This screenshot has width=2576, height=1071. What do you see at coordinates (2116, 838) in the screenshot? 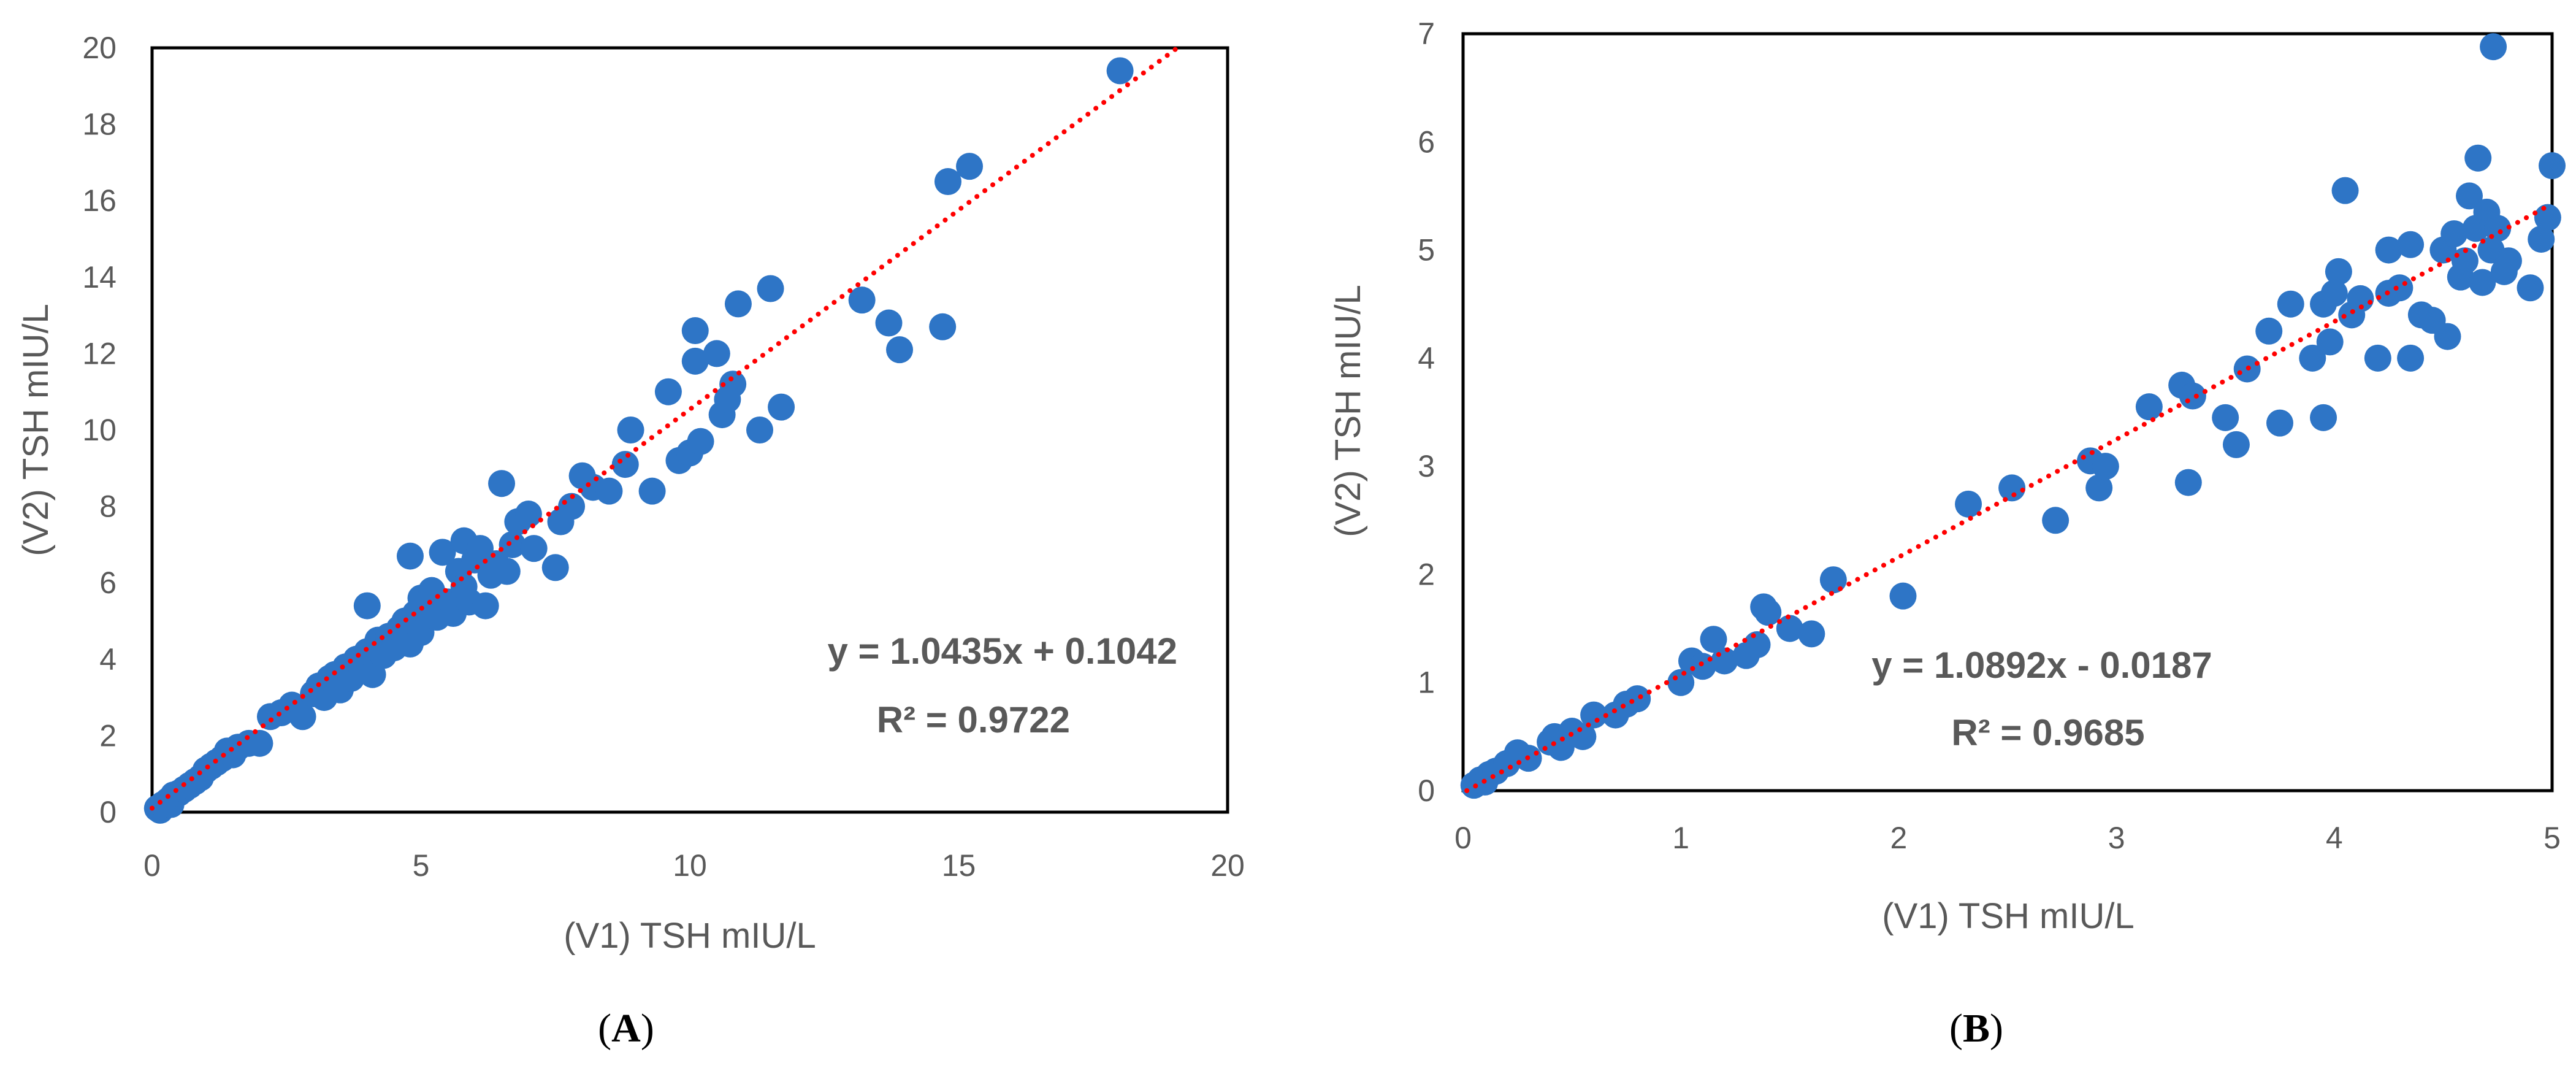
I see `chart-b-x-tick-label: 3` at bounding box center [2116, 838].